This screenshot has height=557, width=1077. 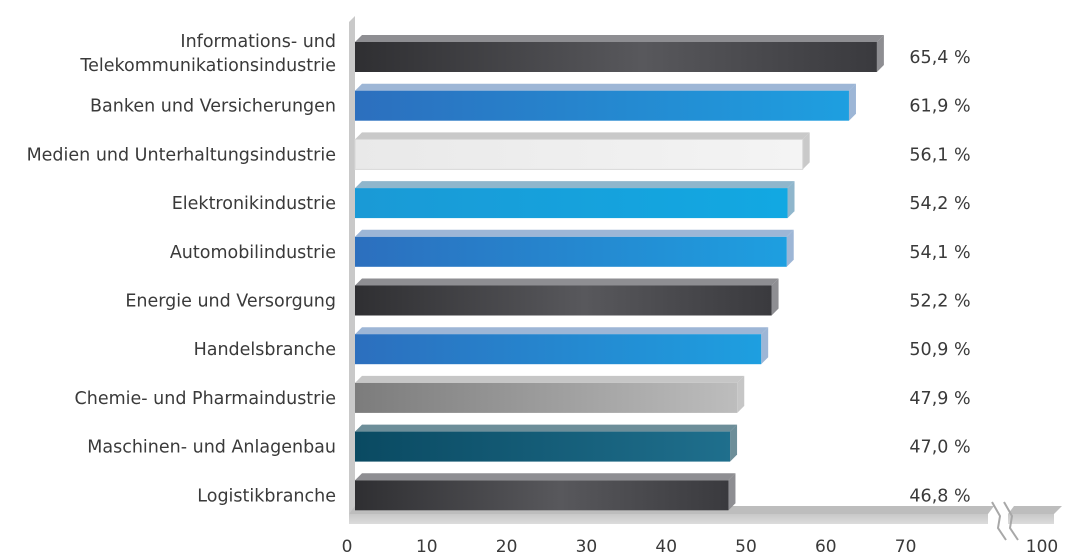 What do you see at coordinates (205, 399) in the screenshot?
I see `category-label: Chemie- und Pharmaindustrie` at bounding box center [205, 399].